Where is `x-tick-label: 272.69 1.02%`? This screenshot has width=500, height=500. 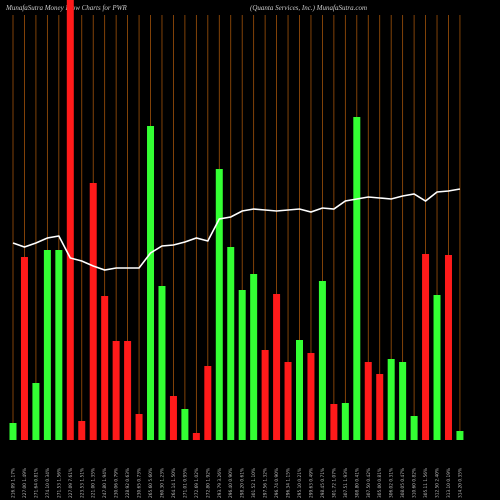
x-tick-label: 272.69 1.02% is located at coordinates (197, 483).